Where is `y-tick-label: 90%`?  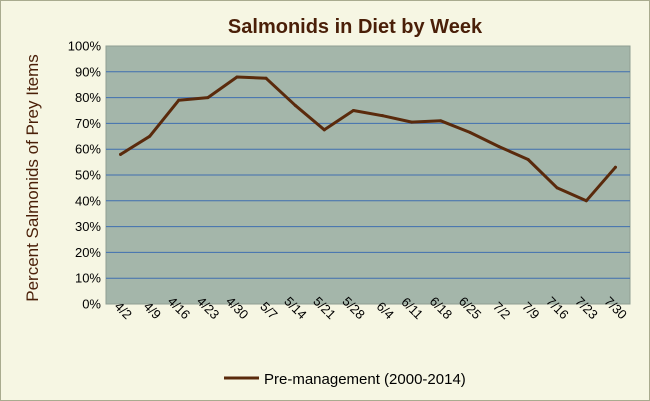
y-tick-label: 90% is located at coordinates (88, 71).